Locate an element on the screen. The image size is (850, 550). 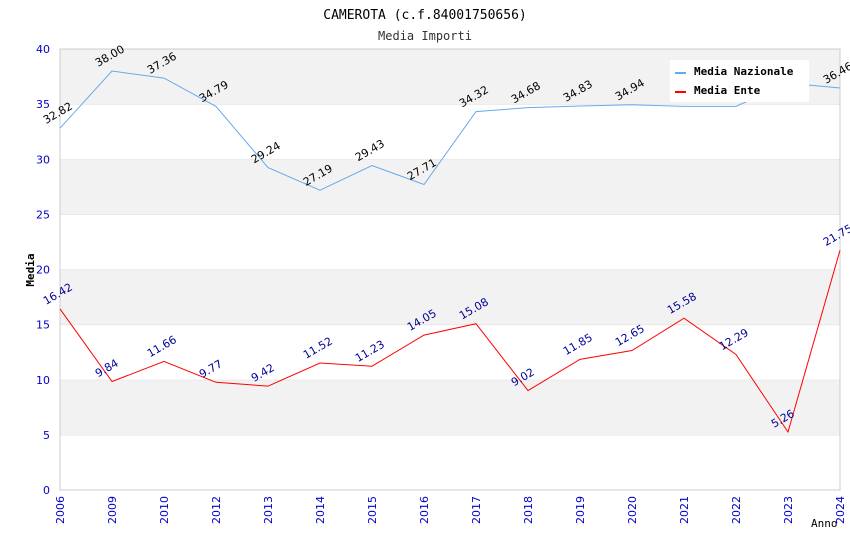
x-tick-label: 2012 is located at coordinates (216, 510).